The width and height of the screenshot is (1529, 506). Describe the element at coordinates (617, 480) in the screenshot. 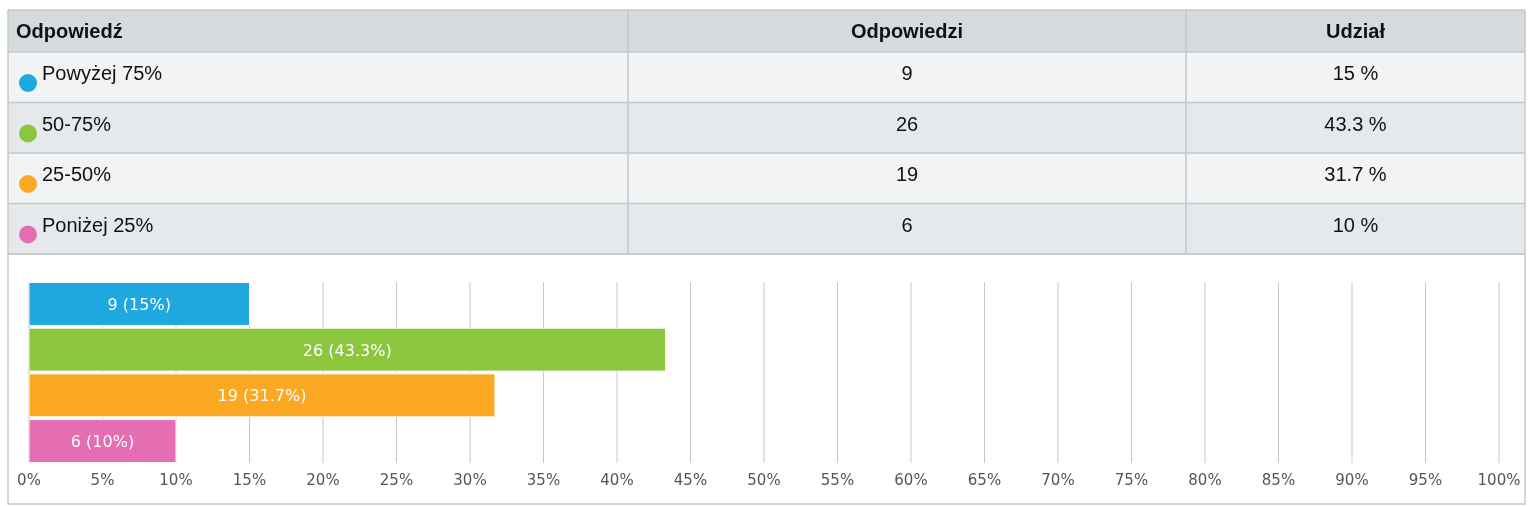

I see `x-tick-label: 40%` at that location.